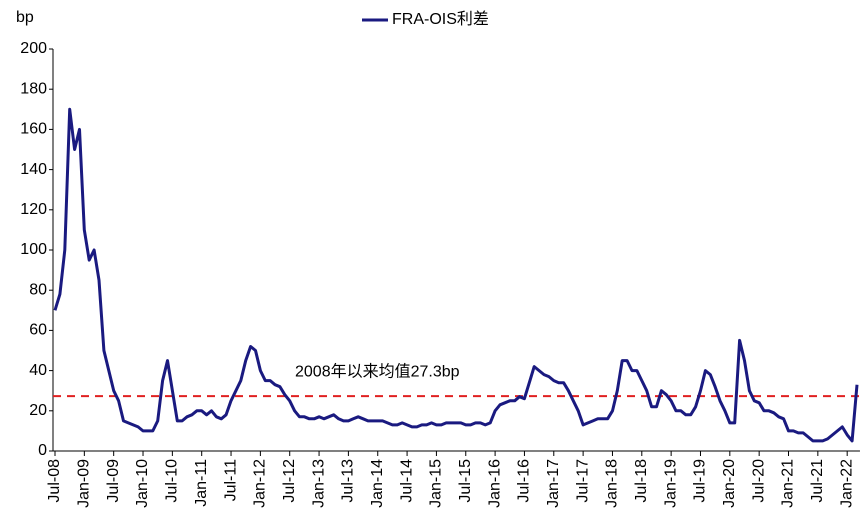 This screenshot has height=529, width=865. What do you see at coordinates (38, 289) in the screenshot?
I see `y-tick-label: 80` at bounding box center [38, 289].